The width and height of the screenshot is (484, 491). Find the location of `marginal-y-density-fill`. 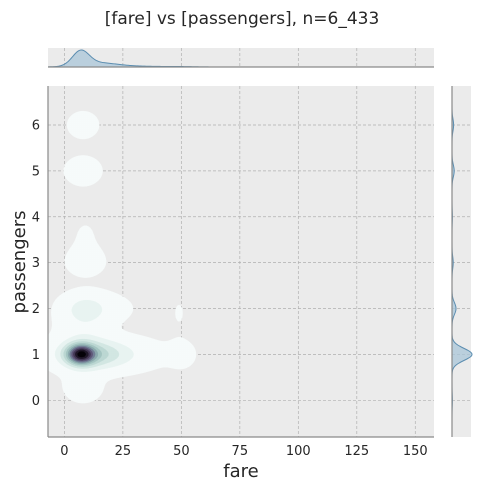

marginal-y-density-fill is located at coordinates (462, 261).